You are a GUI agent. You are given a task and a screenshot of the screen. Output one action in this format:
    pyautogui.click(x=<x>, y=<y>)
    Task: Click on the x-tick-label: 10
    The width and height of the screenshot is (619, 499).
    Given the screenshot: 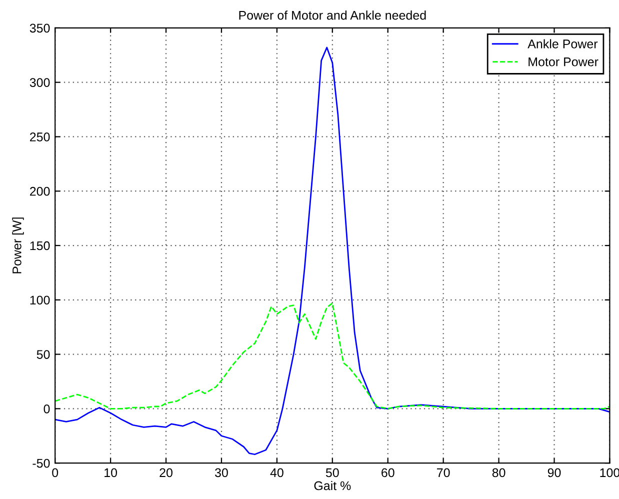 What is the action you would take?
    pyautogui.click(x=111, y=473)
    